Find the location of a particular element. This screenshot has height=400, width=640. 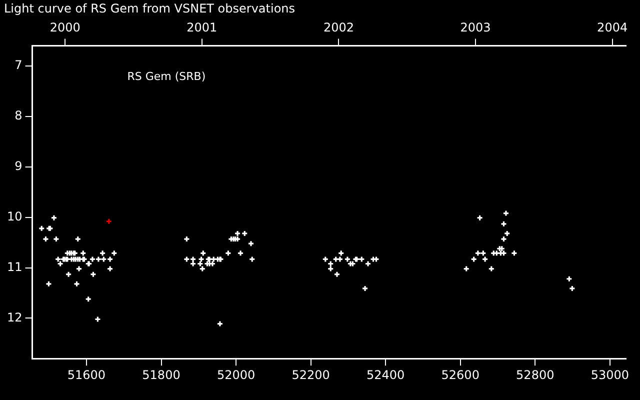

x2-tick-label: 2003 is located at coordinates (475, 27).